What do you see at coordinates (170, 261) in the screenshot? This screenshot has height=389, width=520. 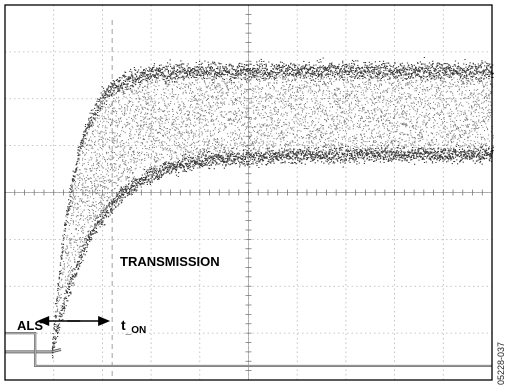 I see `transmission-label: TRANSMISSION` at bounding box center [170, 261].